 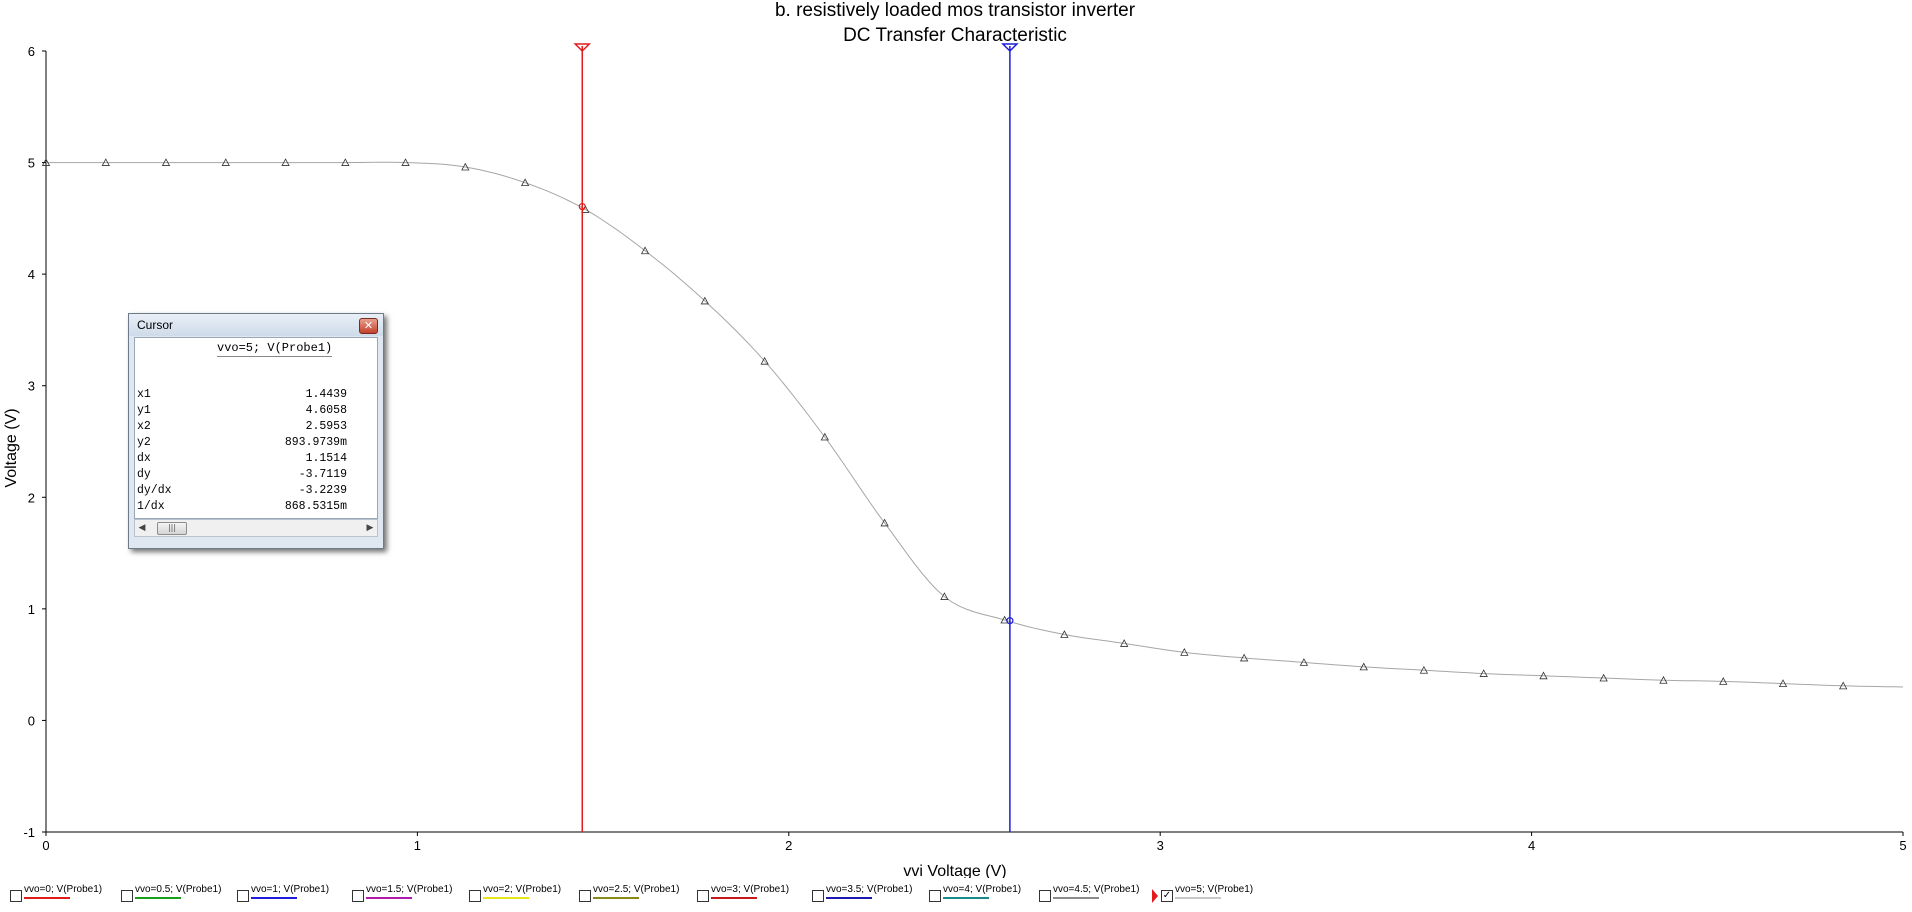 What do you see at coordinates (63, 889) in the screenshot?
I see `legend-label: vvo=0; V(Probe1)` at bounding box center [63, 889].